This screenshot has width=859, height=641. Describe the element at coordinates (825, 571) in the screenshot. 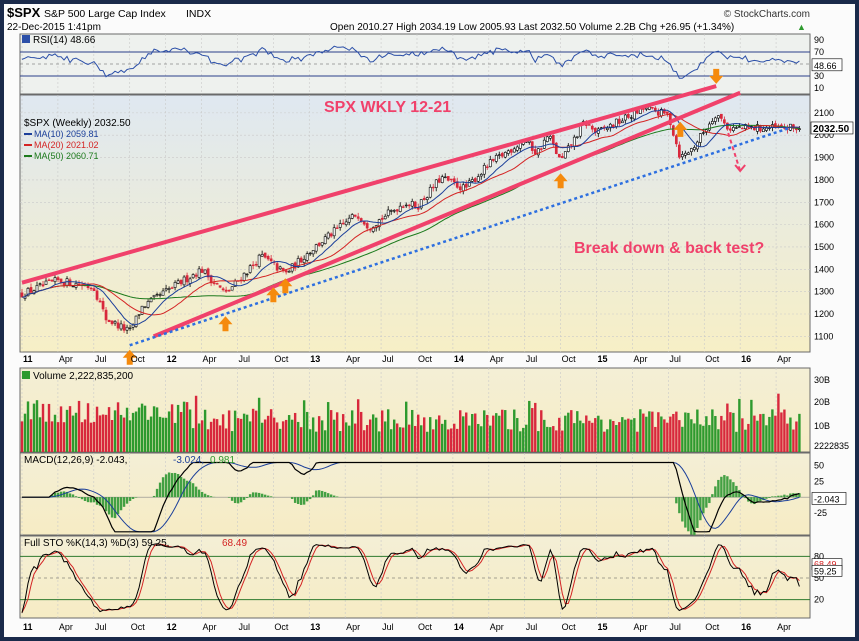

I see `sto-last-value: 59.25` at that location.